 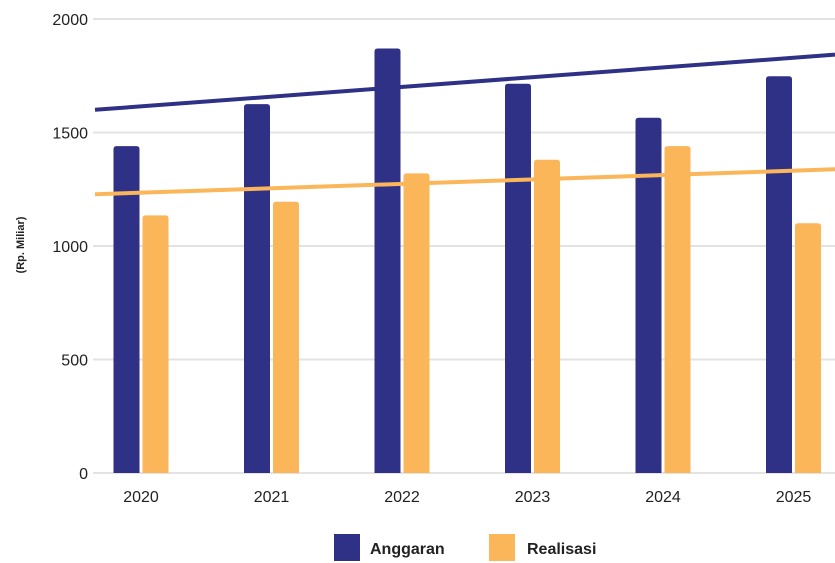 What do you see at coordinates (663, 497) in the screenshot?
I see `x-tick-label: 2024` at bounding box center [663, 497].